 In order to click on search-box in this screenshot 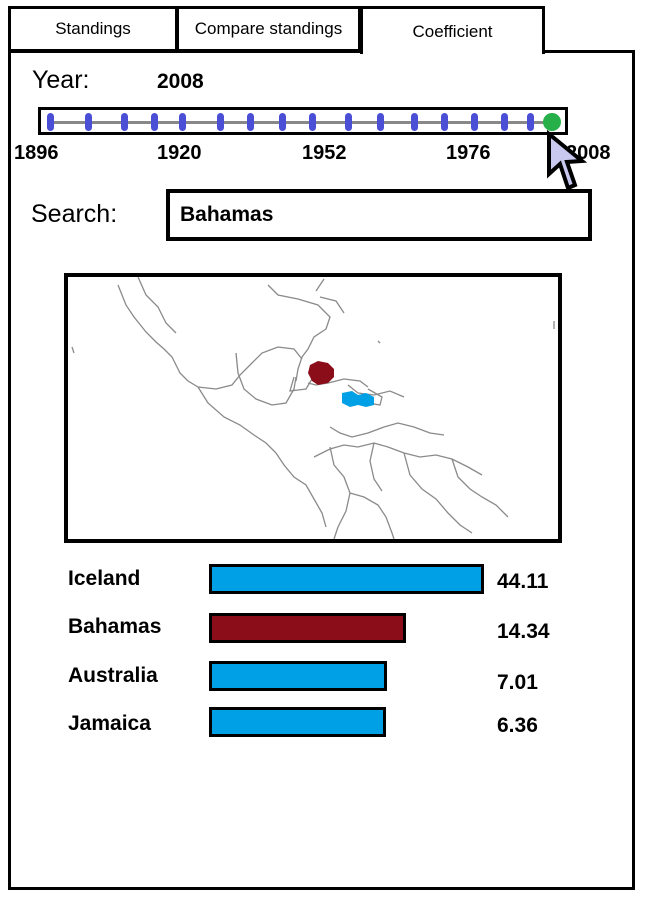, I will do `click(379, 215)`.